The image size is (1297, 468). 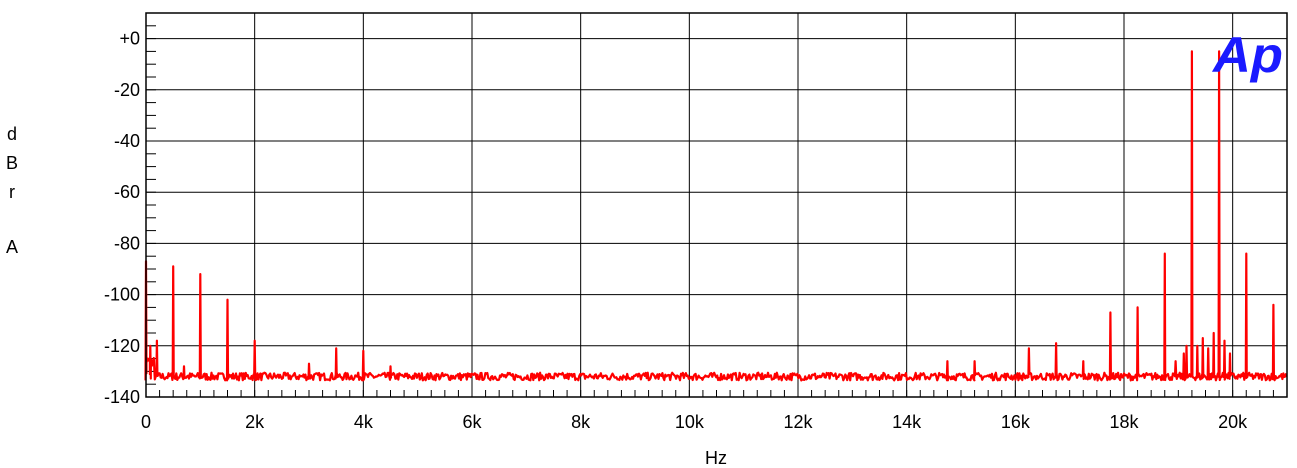 I want to click on x-tick-labels: 0 2k 4k 6k 8k 10k 12k 14k 16k 18k 20k, so click(x=694, y=422).